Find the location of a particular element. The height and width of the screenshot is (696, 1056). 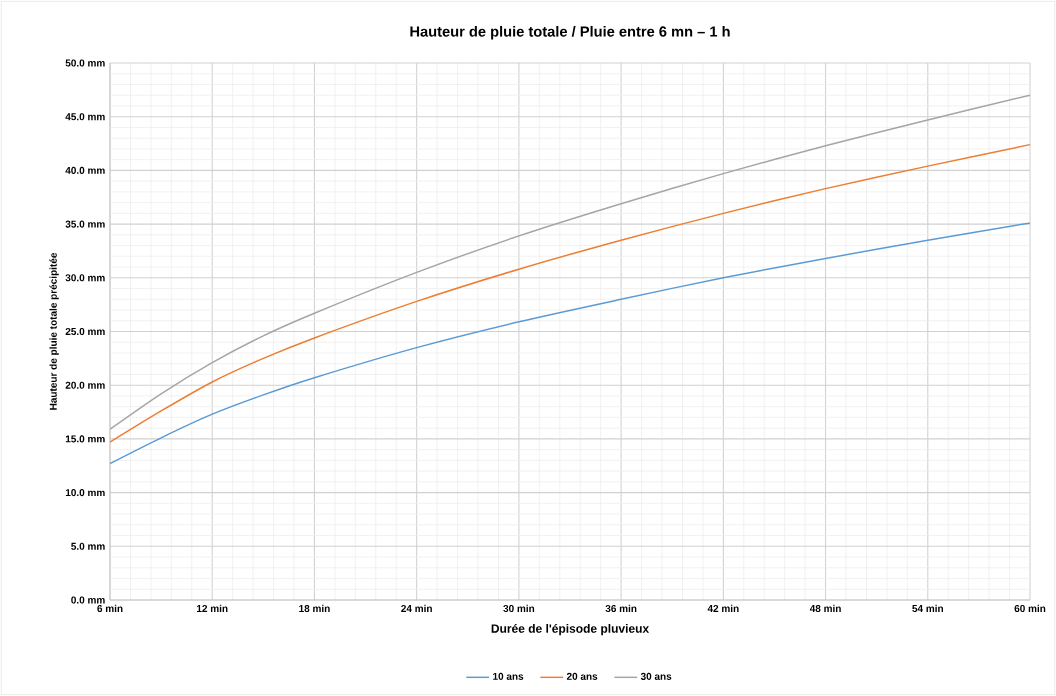

y-tick-label: 5.0 mm is located at coordinates (88, 546).